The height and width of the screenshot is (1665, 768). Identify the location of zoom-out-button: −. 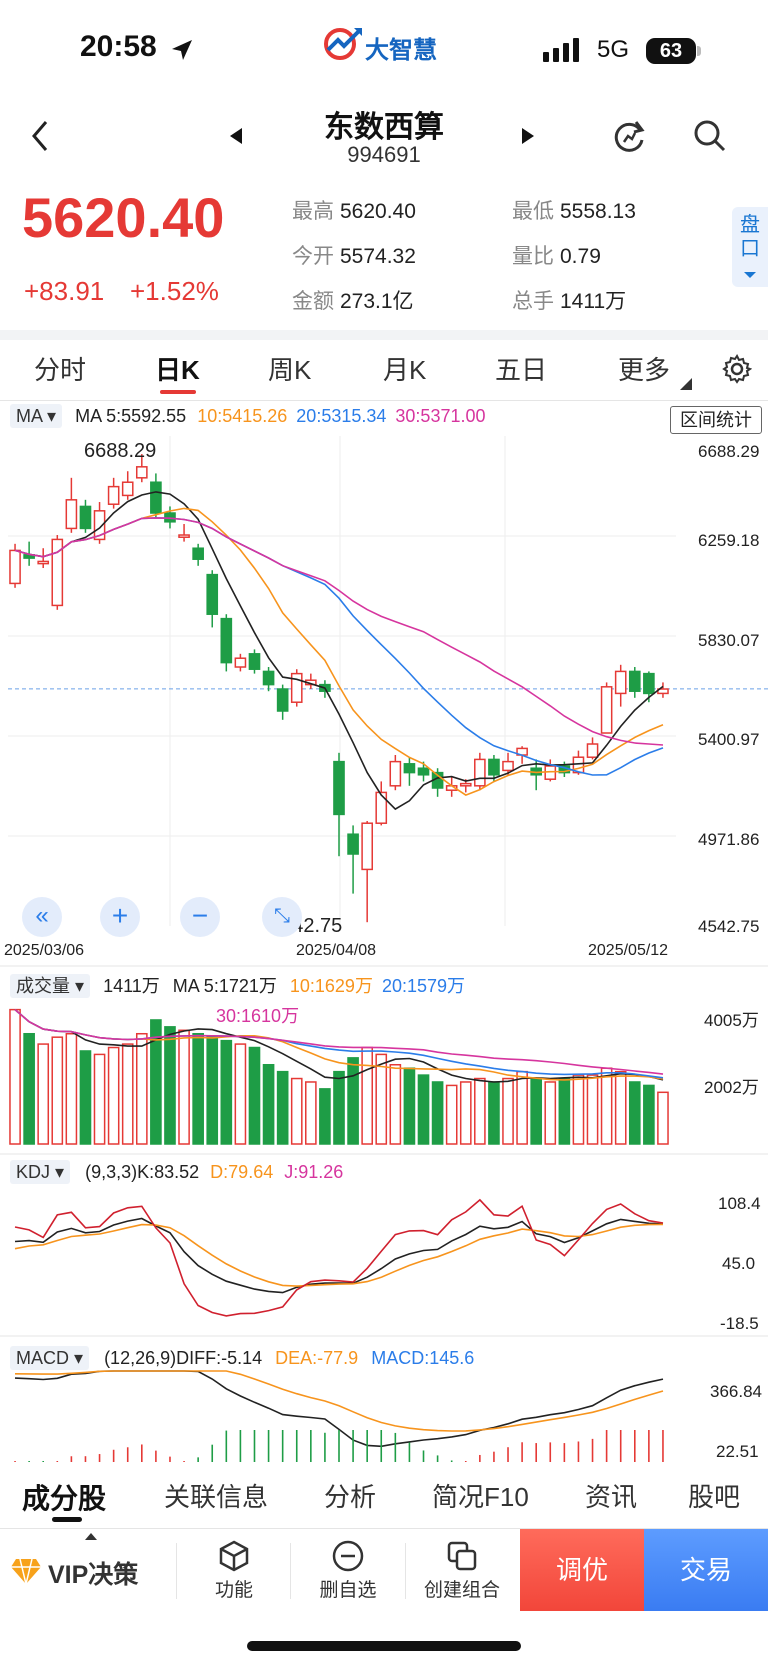
(200, 917).